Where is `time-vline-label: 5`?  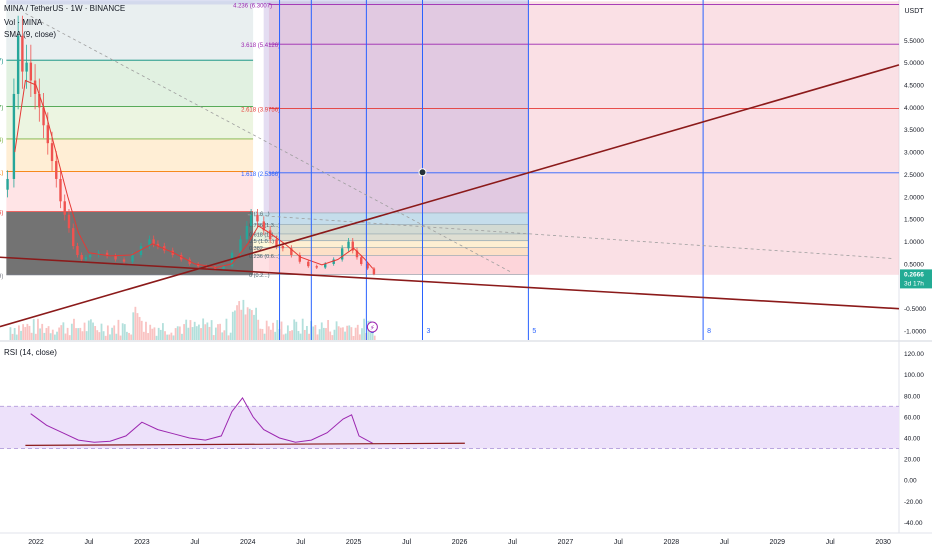
time-vline-label: 5 is located at coordinates (534, 331).